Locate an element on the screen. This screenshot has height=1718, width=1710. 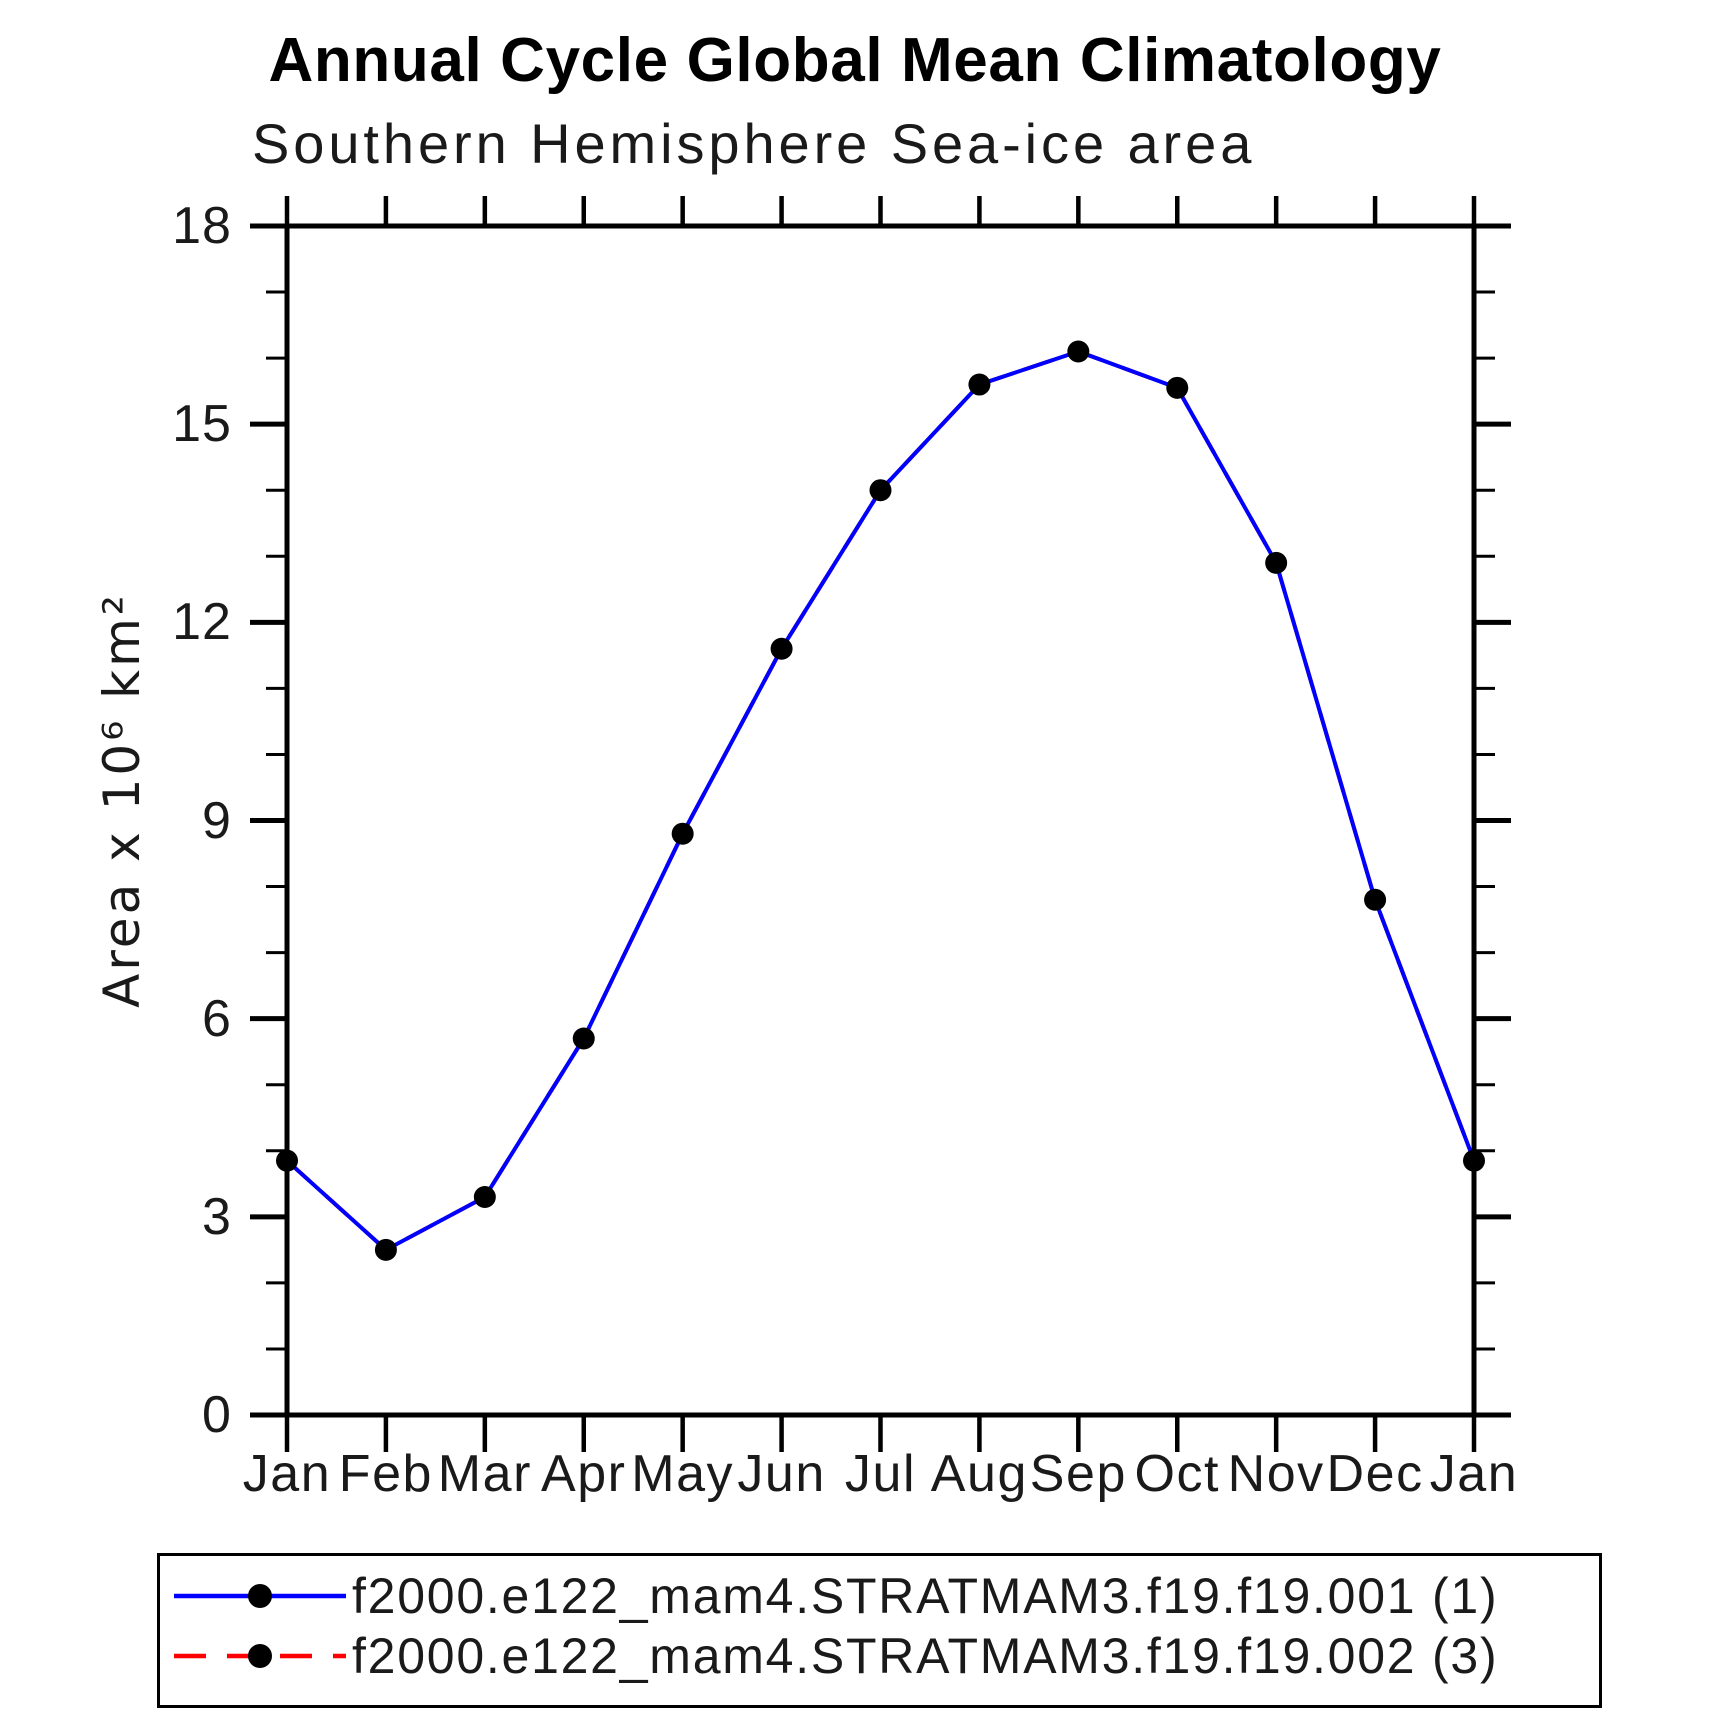
x-tick-label: Apr is located at coordinates (583, 1474).